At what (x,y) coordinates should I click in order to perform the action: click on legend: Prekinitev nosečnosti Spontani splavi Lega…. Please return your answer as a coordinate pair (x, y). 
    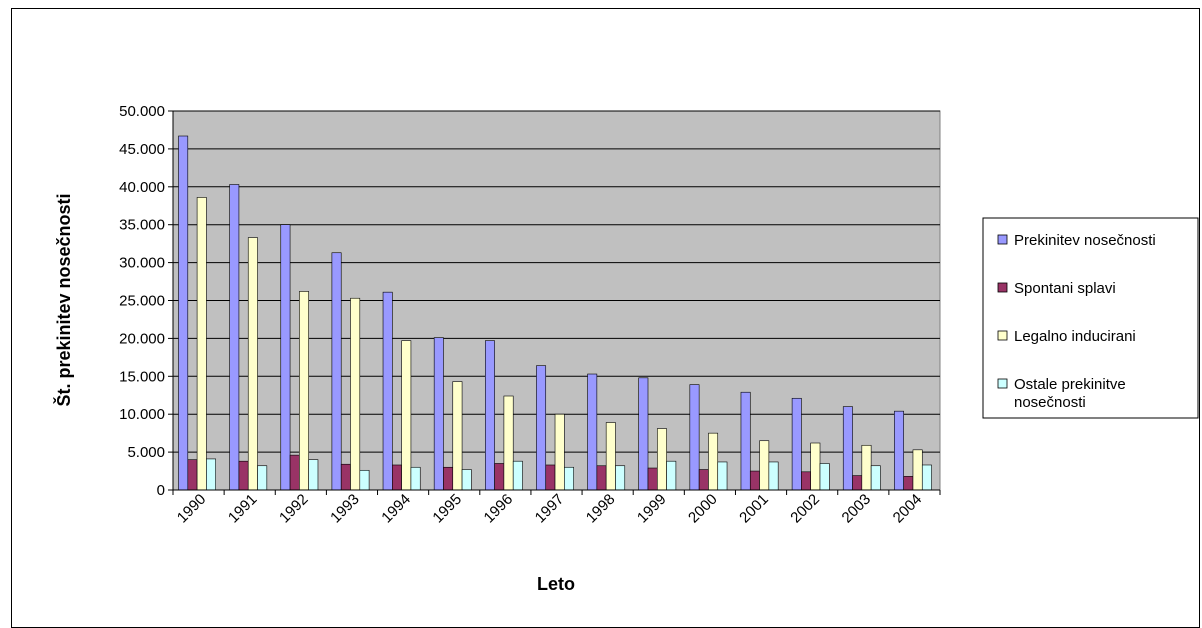
    Looking at the image, I should click on (1090, 318).